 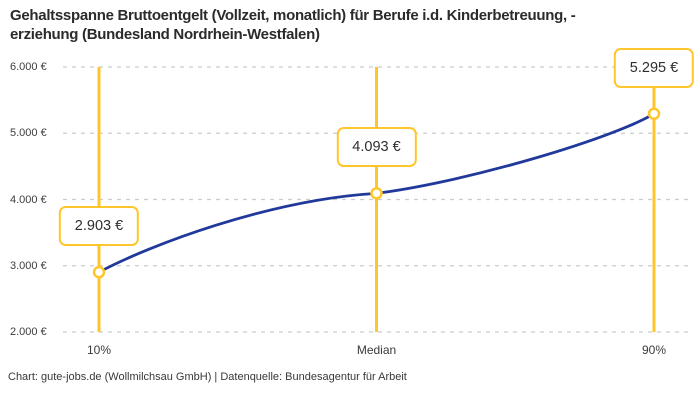 I want to click on y-axis-tick-label: 4.000 €, so click(x=28, y=199).